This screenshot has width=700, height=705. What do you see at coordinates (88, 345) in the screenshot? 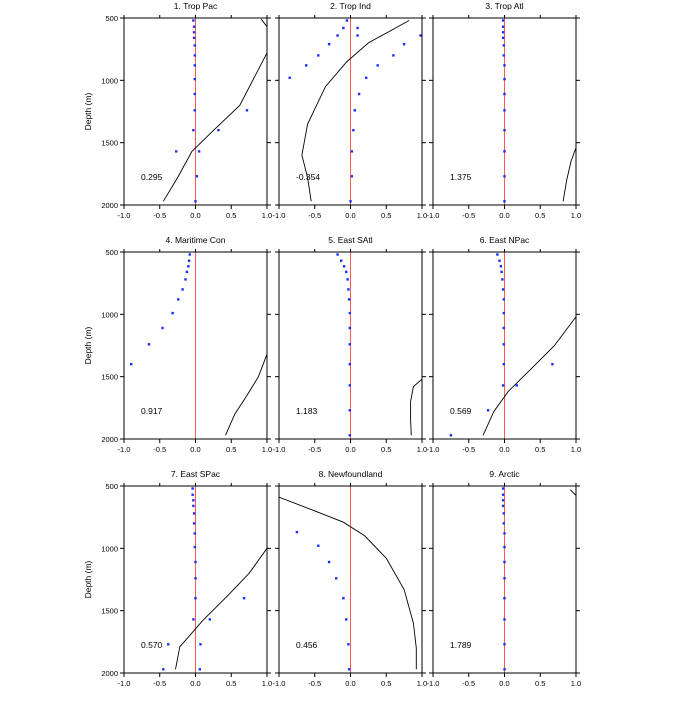
I see `y-axis-label: Depth (m)` at bounding box center [88, 345].